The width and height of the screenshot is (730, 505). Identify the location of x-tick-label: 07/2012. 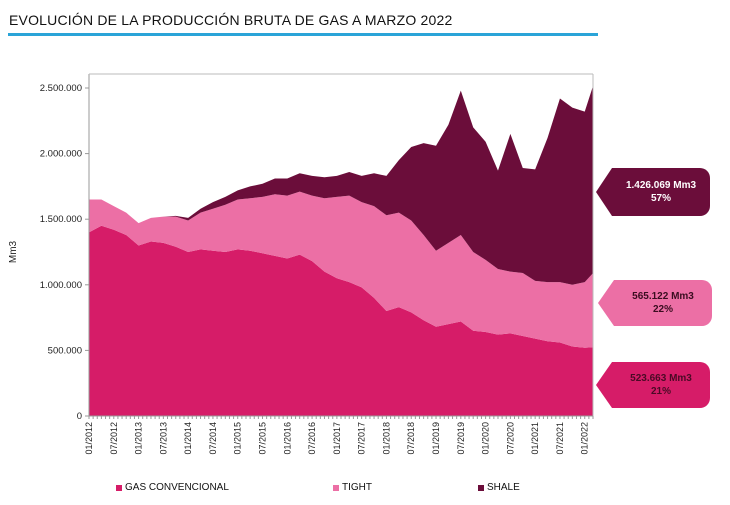
(114, 438).